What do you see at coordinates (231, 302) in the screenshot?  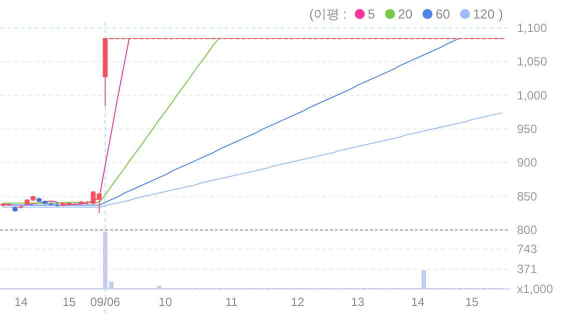 I see `x-tick-label: 11` at bounding box center [231, 302].